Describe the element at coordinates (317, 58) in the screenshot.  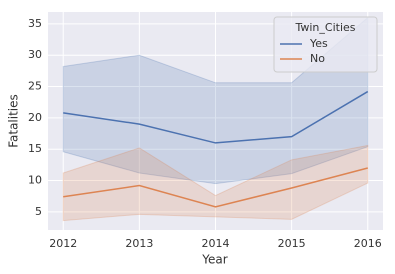
I see `legend-label: No` at that location.